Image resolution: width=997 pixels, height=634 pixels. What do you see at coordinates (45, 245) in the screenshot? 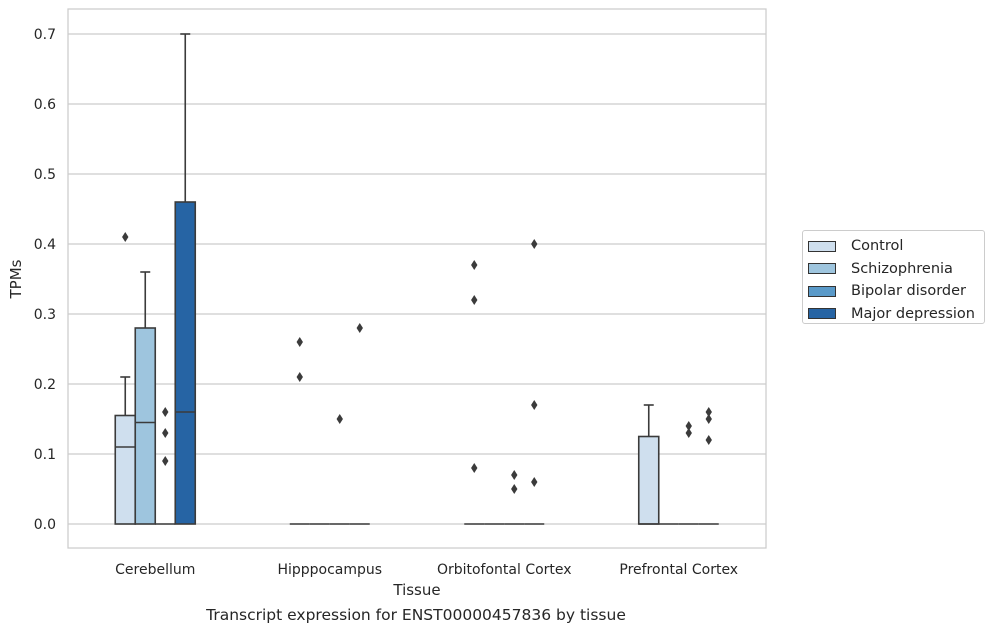
I see `y-tick-label-0-4: 0.4` at bounding box center [45, 245].